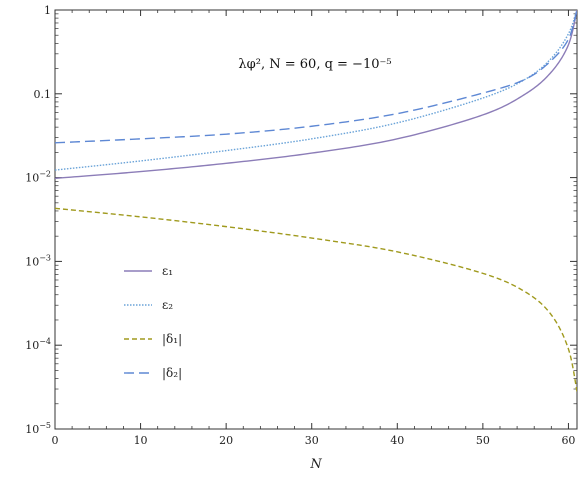 This screenshot has width=581, height=478. Describe the element at coordinates (141, 440) in the screenshot. I see `x-tick-label: 10` at that location.